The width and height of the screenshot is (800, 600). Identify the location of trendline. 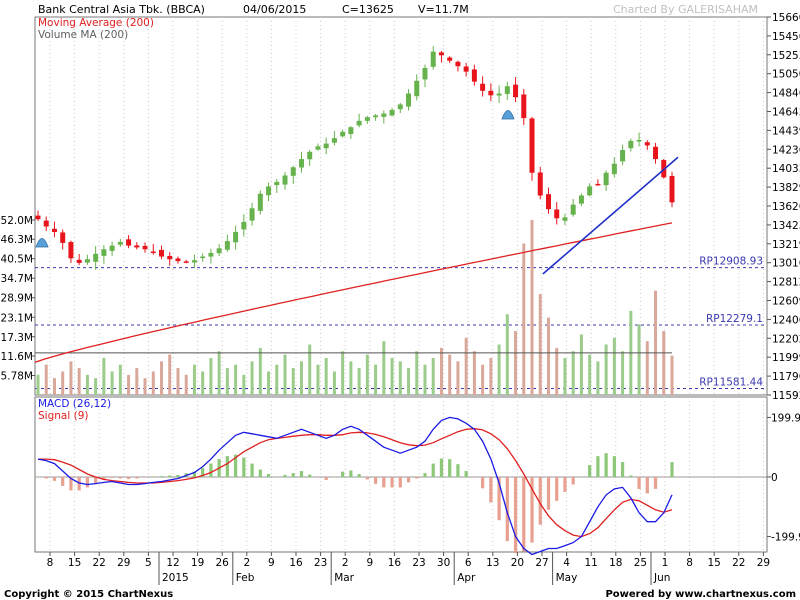
(610, 215).